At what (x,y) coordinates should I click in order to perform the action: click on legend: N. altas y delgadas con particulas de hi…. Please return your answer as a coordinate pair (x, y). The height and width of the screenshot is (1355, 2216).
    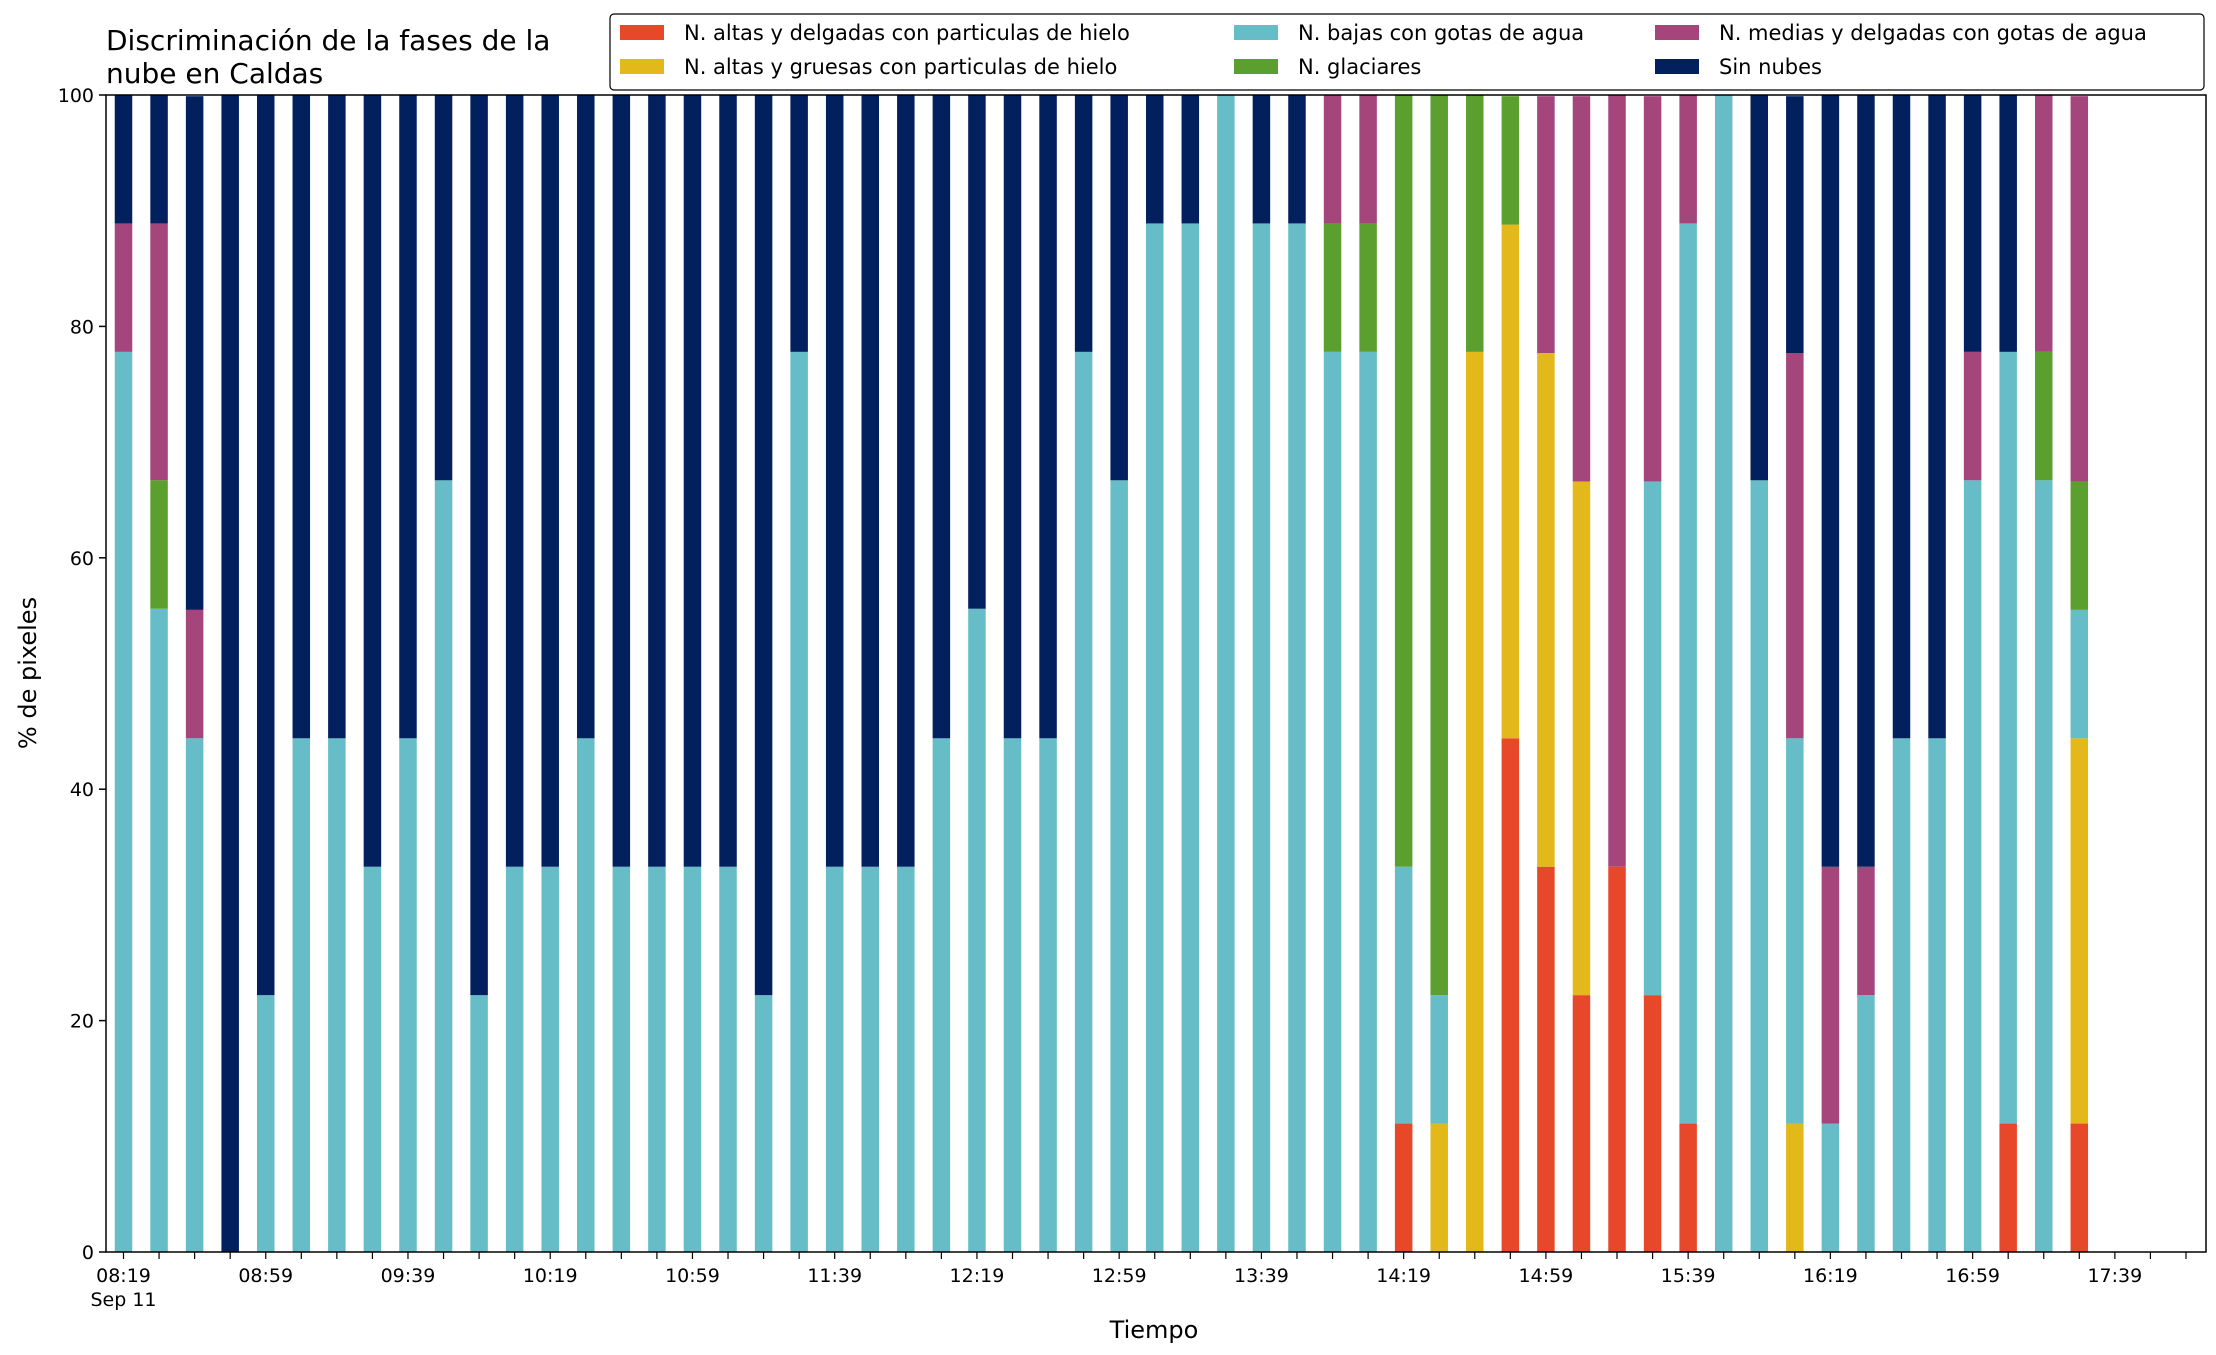
    Looking at the image, I should click on (1407, 52).